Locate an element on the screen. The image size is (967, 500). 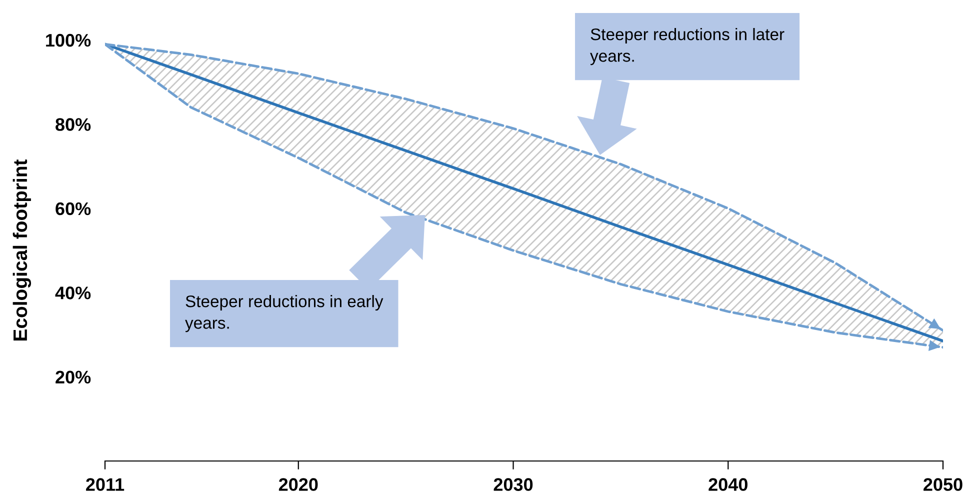
y-tick-label: 80% is located at coordinates (73, 124).